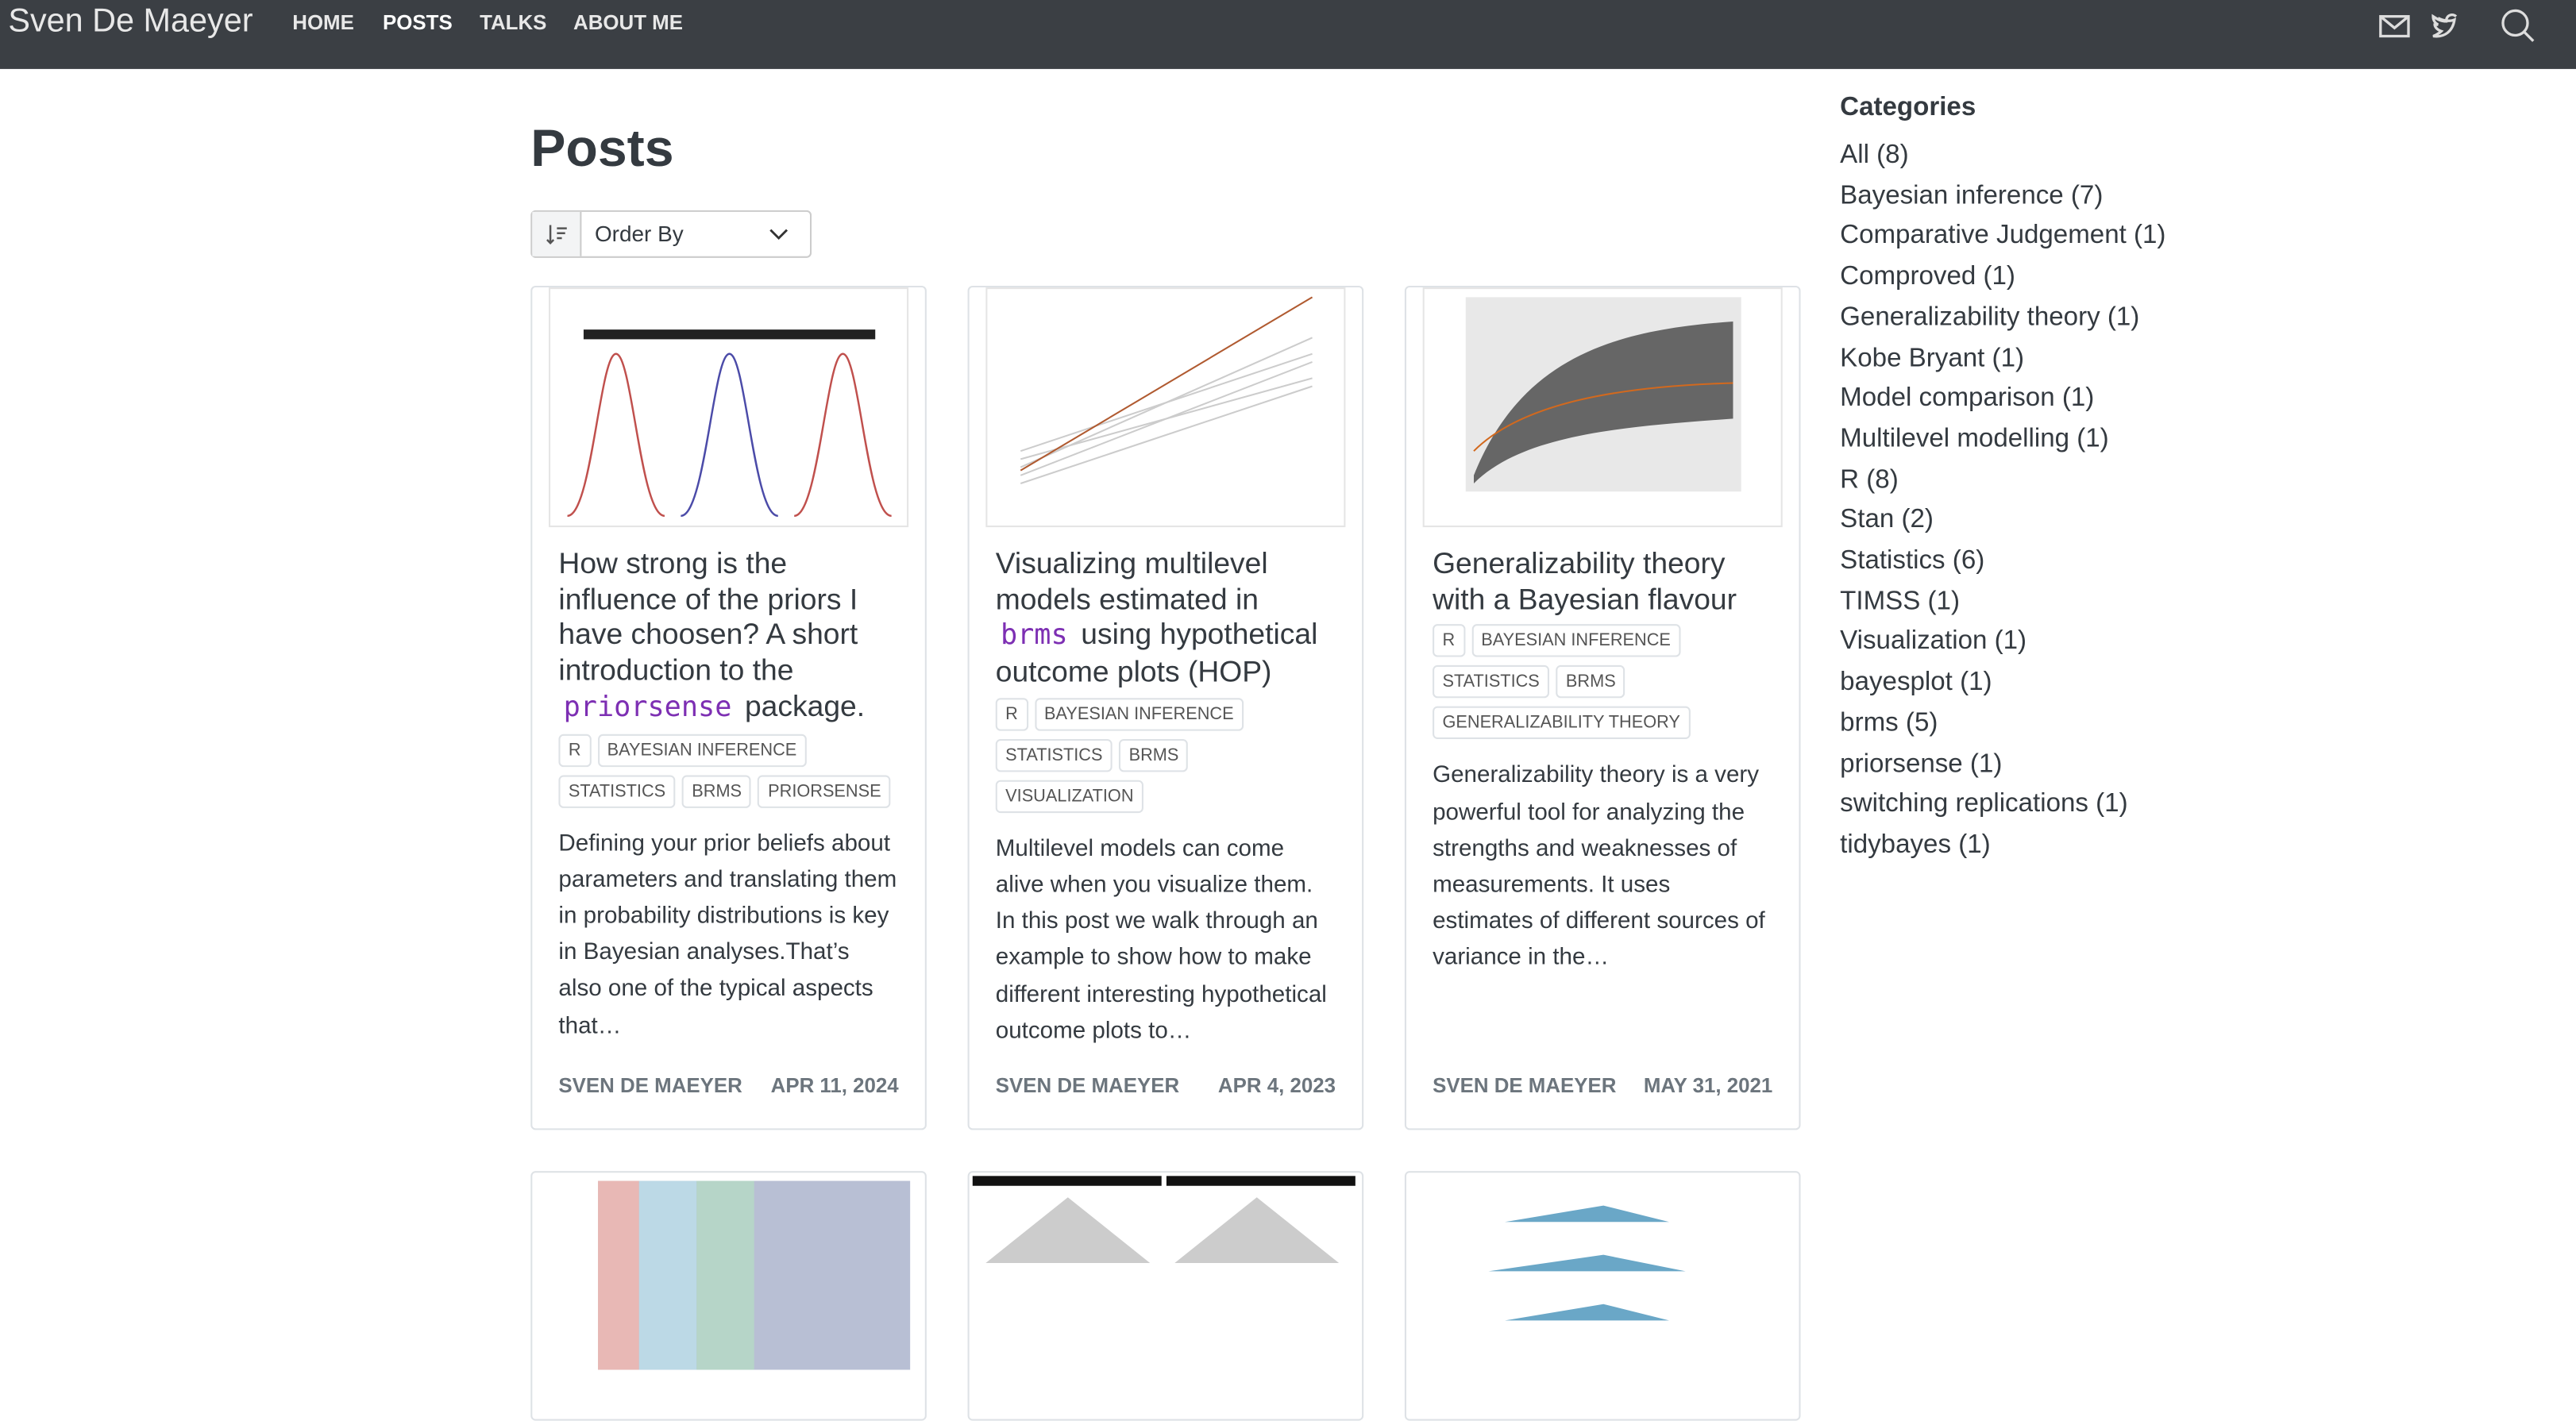 This screenshot has width=2576, height=1421. What do you see at coordinates (1156, 653) in the screenshot?
I see `title-text: using hypothetical outcome plots (HOP)` at bounding box center [1156, 653].